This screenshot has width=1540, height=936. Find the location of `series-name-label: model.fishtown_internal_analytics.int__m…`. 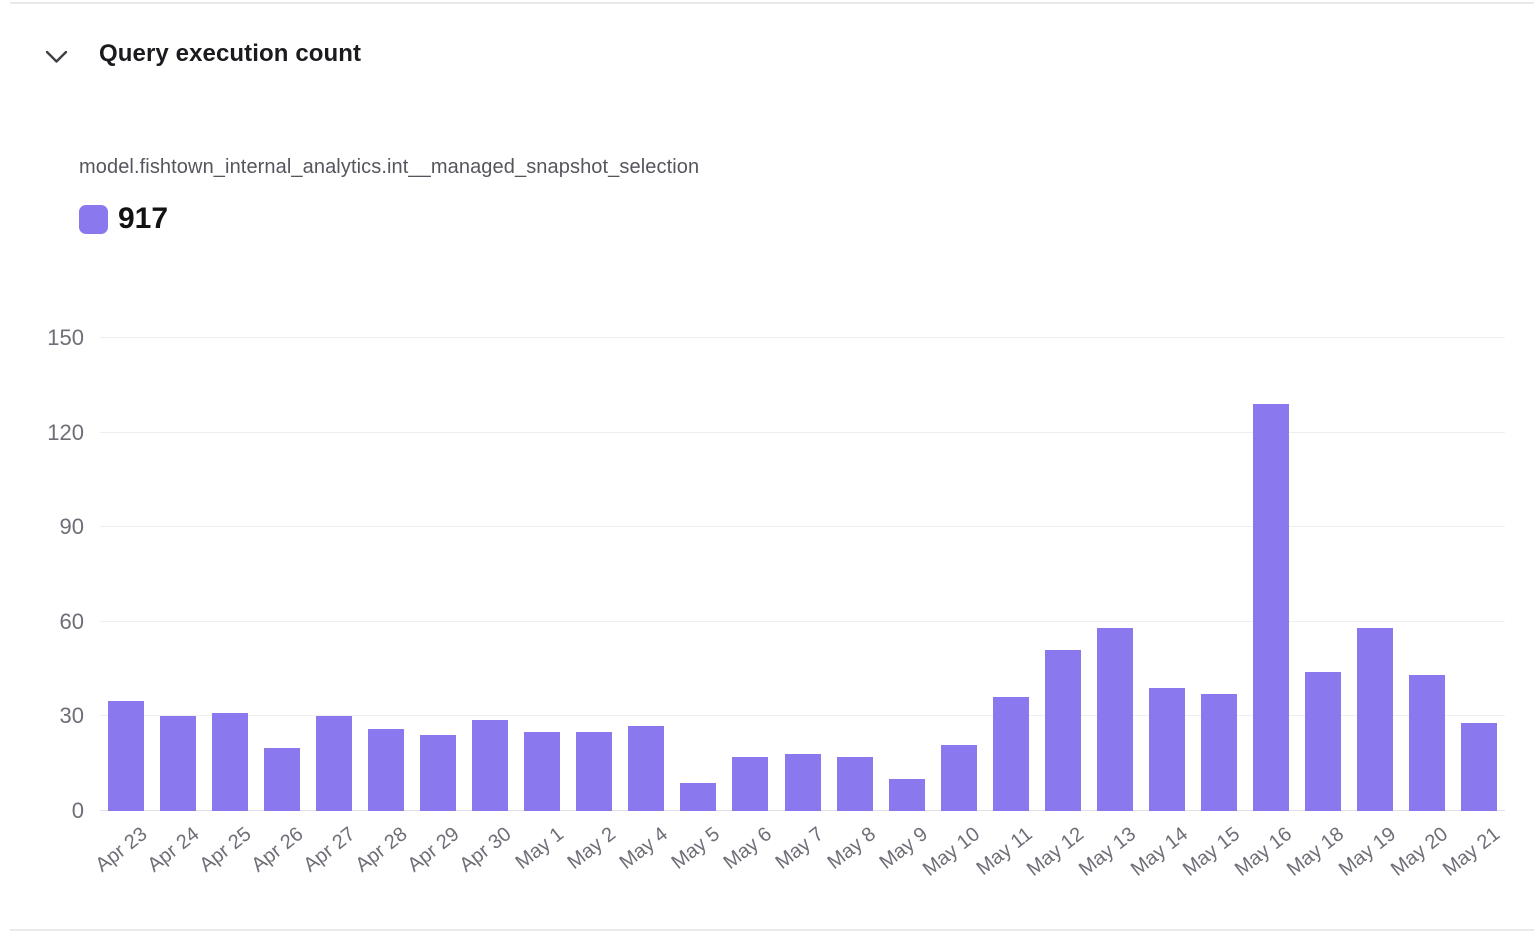

series-name-label: model.fishtown_internal_analytics.int__m… is located at coordinates (389, 167).